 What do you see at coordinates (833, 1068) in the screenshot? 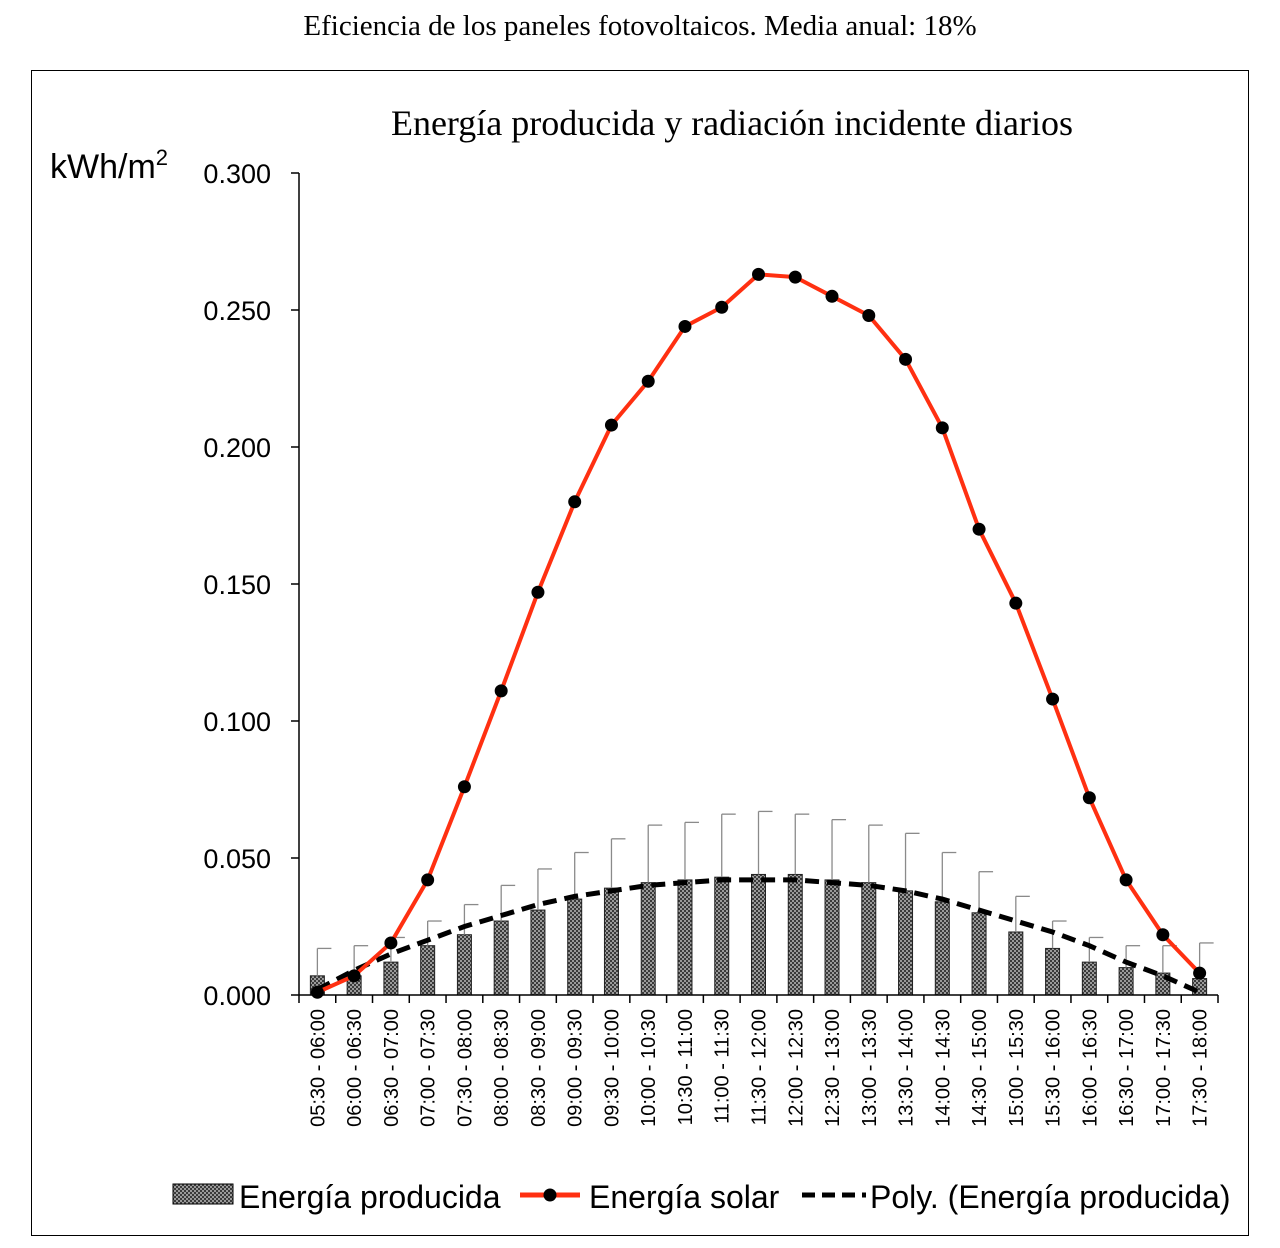
I see `x-tick-label: 12:30 - 13:00` at bounding box center [833, 1068].